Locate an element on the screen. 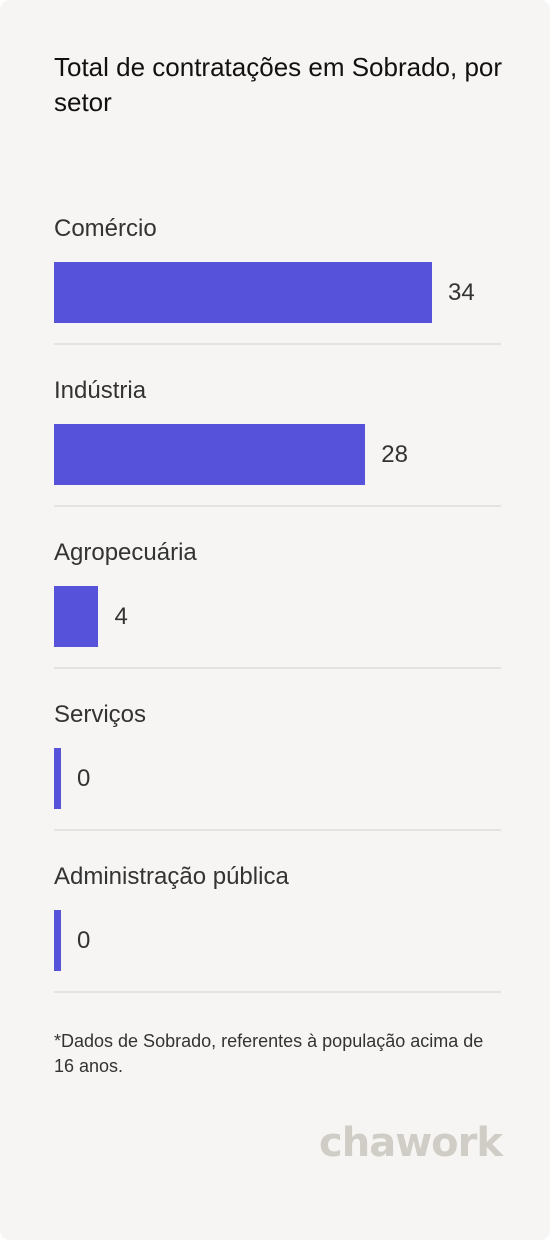 The width and height of the screenshot is (550, 1240). category-label: Administração pública is located at coordinates (171, 876).